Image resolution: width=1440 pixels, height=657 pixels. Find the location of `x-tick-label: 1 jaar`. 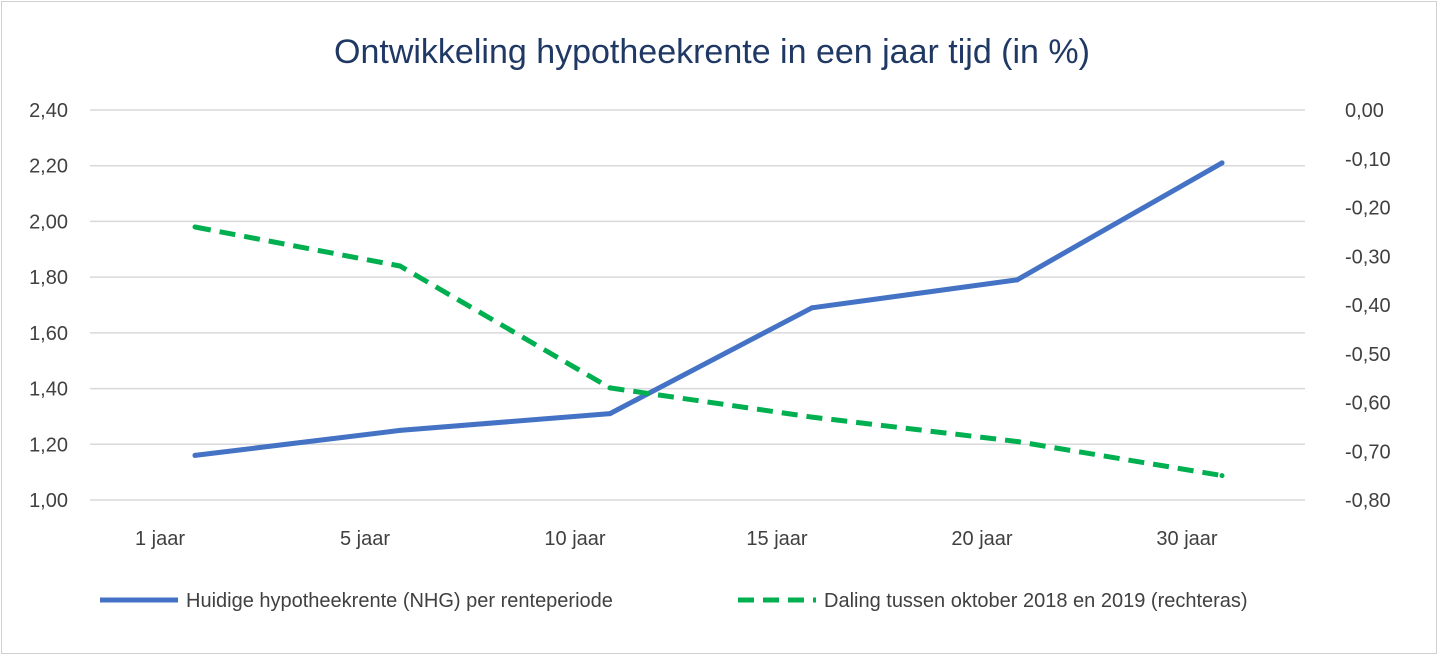

x-tick-label: 1 jaar is located at coordinates (160, 539).